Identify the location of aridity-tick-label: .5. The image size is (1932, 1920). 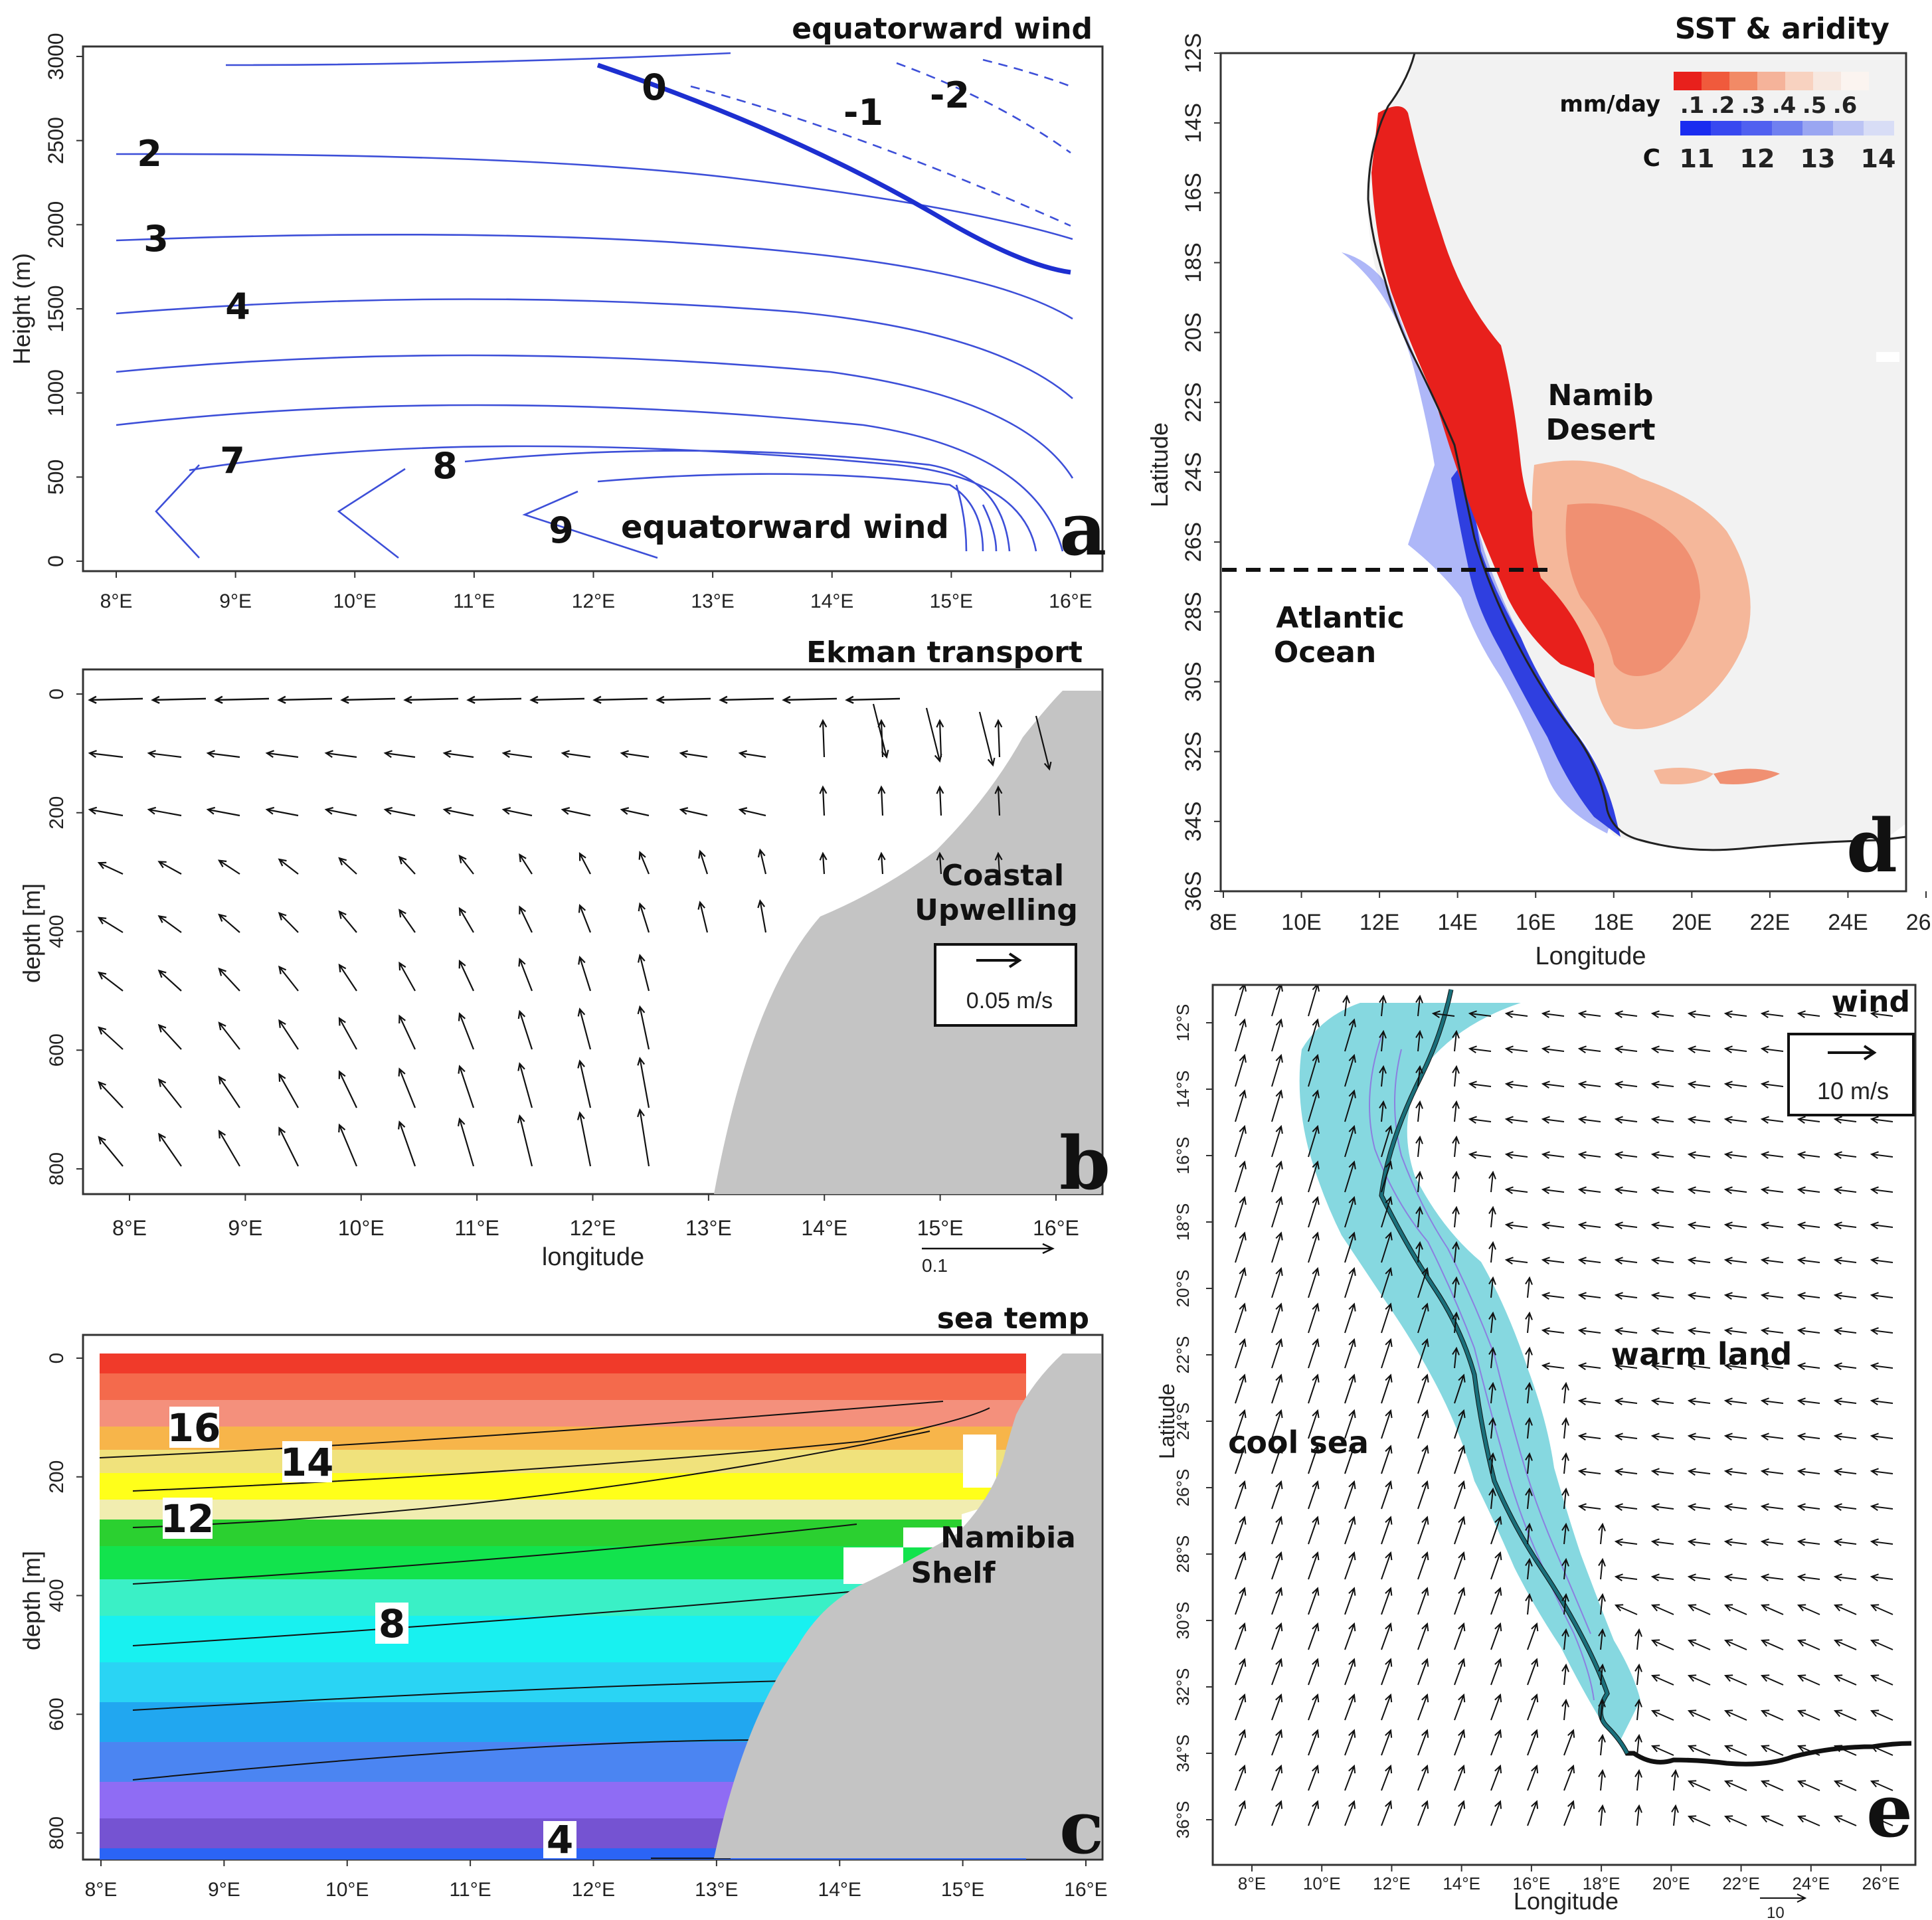
(1814, 105).